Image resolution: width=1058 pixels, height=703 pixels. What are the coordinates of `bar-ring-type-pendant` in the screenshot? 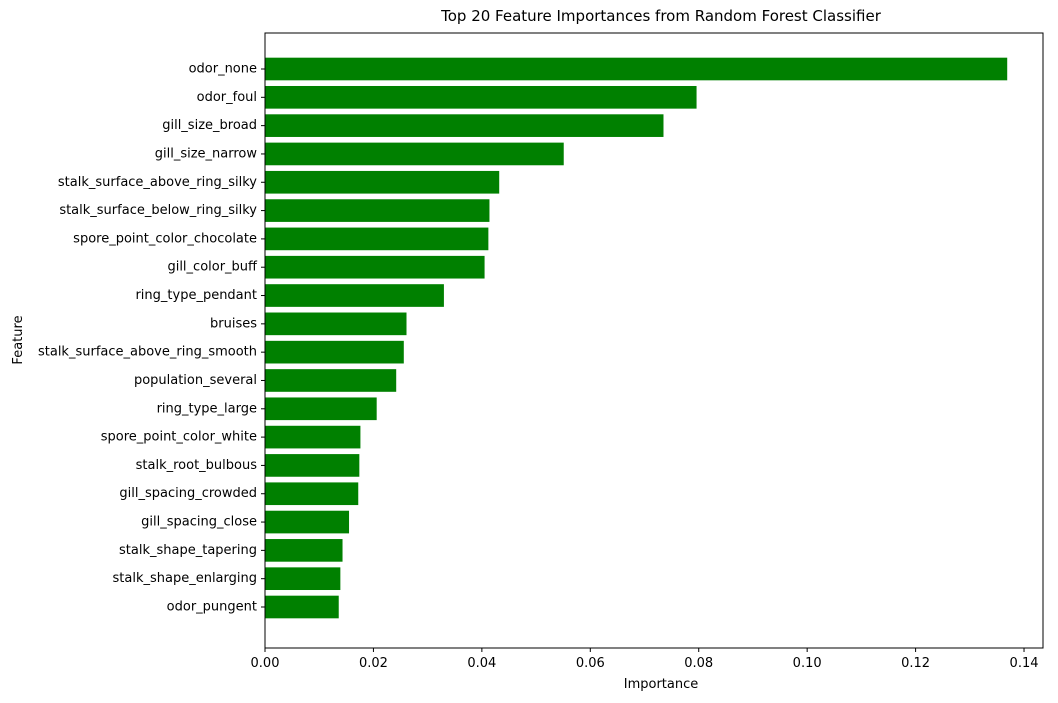 It's located at (354, 295).